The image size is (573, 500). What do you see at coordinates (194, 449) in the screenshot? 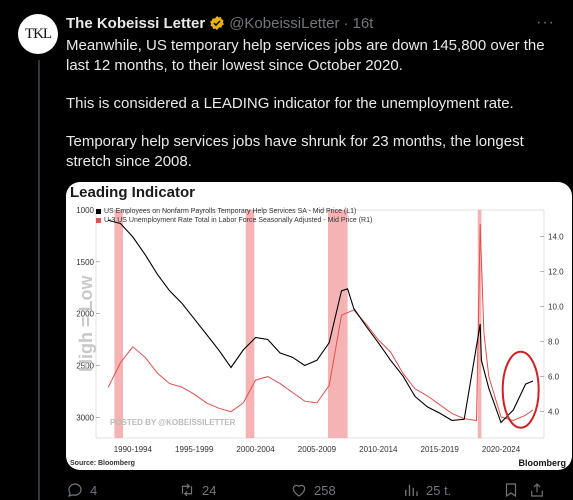
I see `x-tick-label: 1995-1999` at bounding box center [194, 449].